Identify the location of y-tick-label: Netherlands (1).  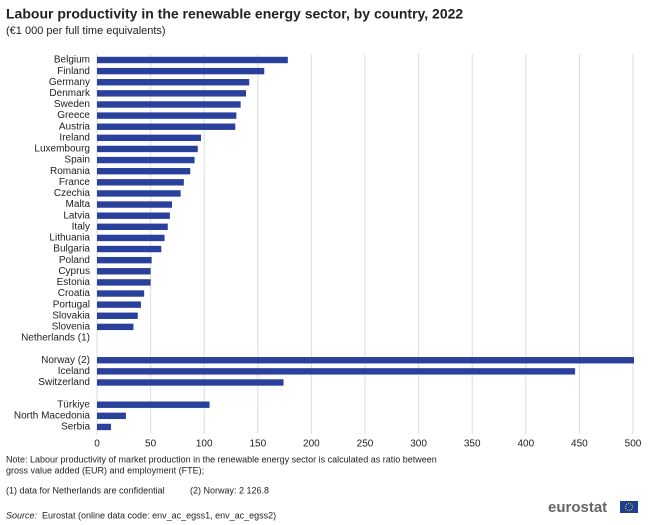
(55, 338).